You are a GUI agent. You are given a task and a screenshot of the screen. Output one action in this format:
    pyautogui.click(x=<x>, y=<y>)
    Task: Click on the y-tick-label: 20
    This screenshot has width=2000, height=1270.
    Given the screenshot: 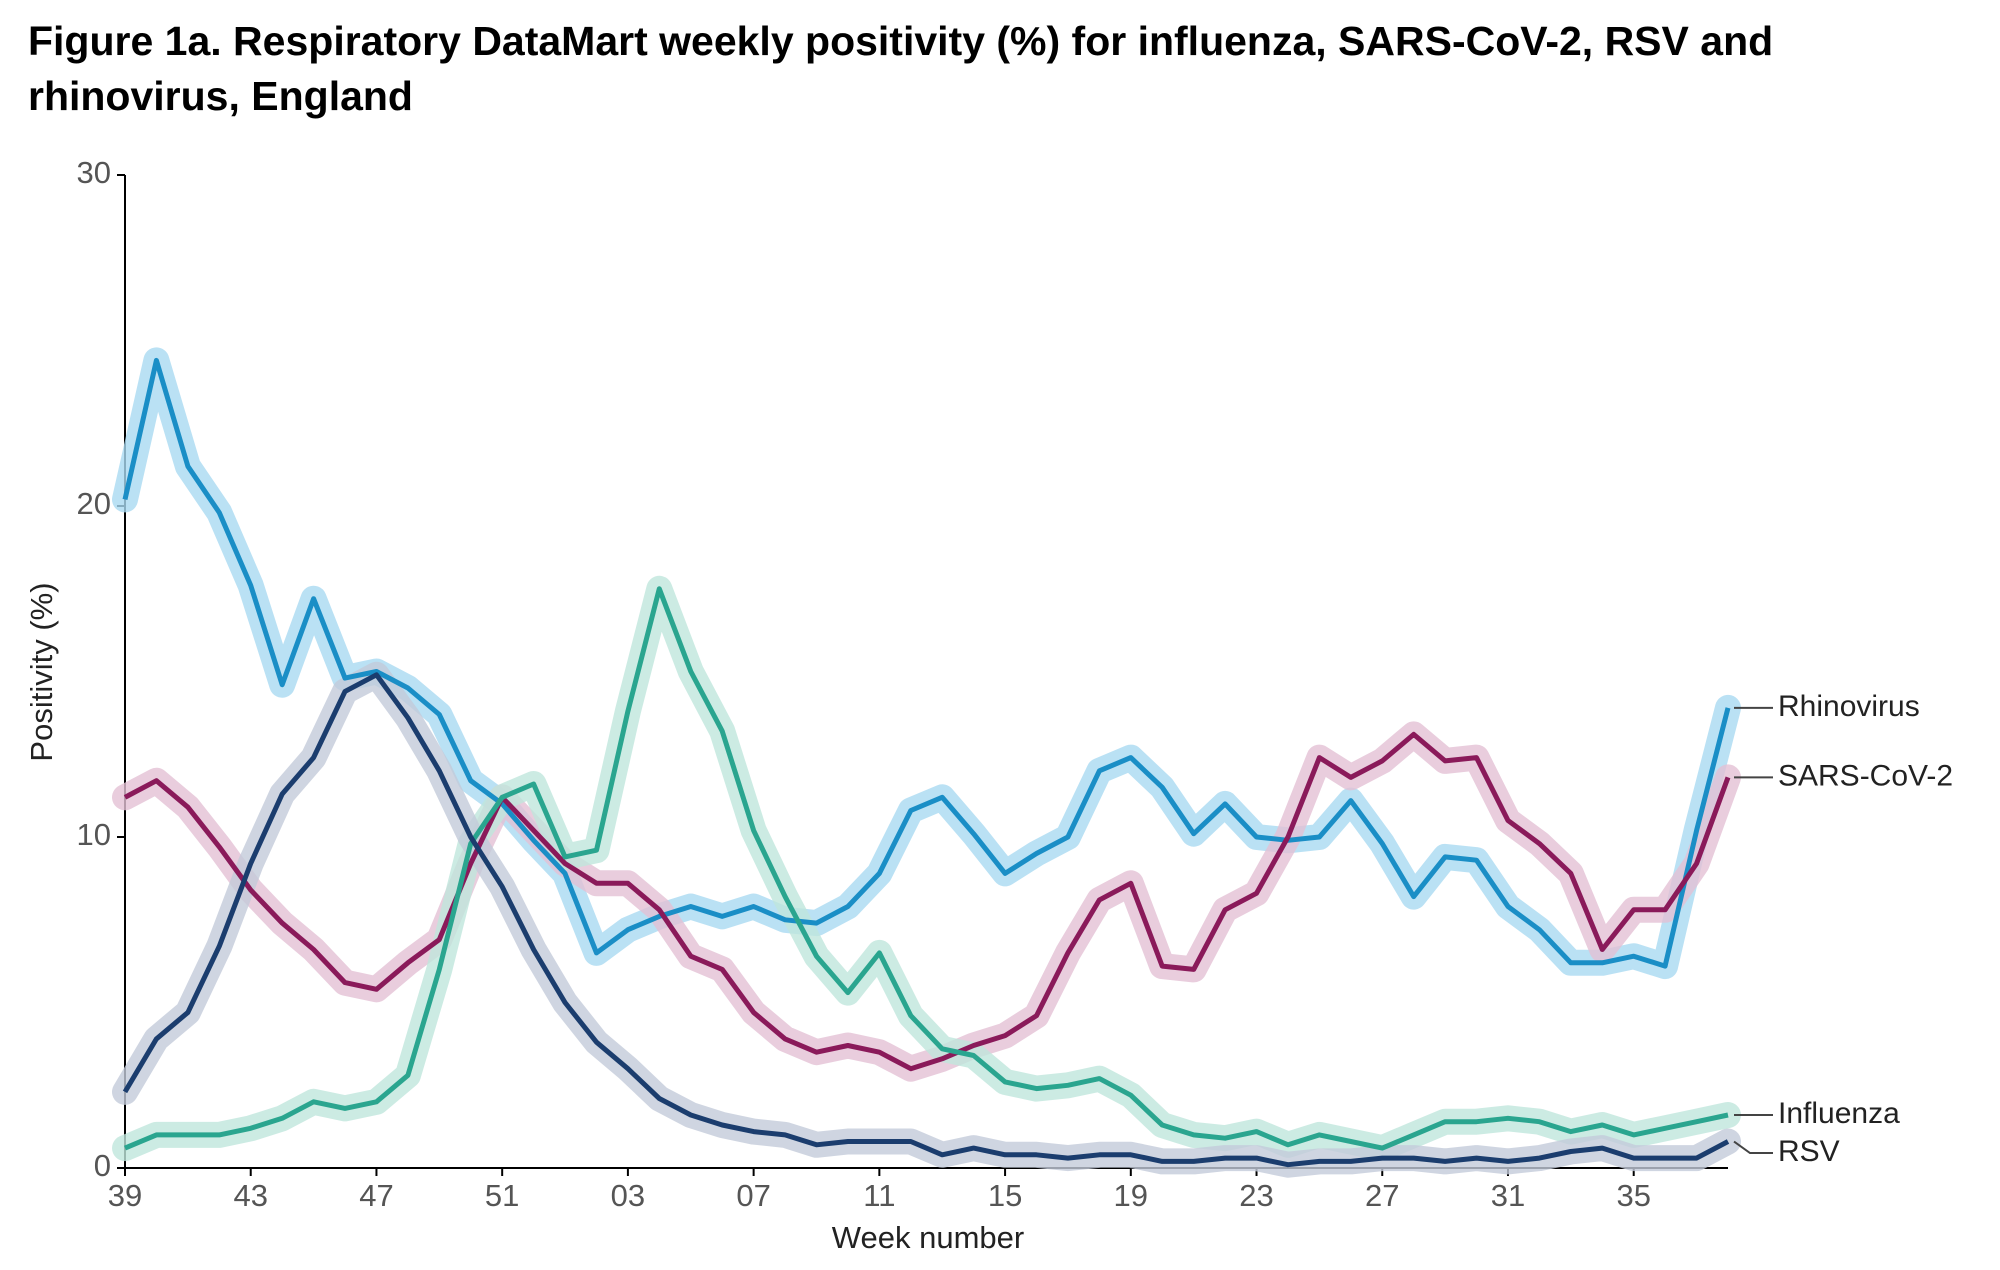 What is the action you would take?
    pyautogui.click(x=94, y=503)
    